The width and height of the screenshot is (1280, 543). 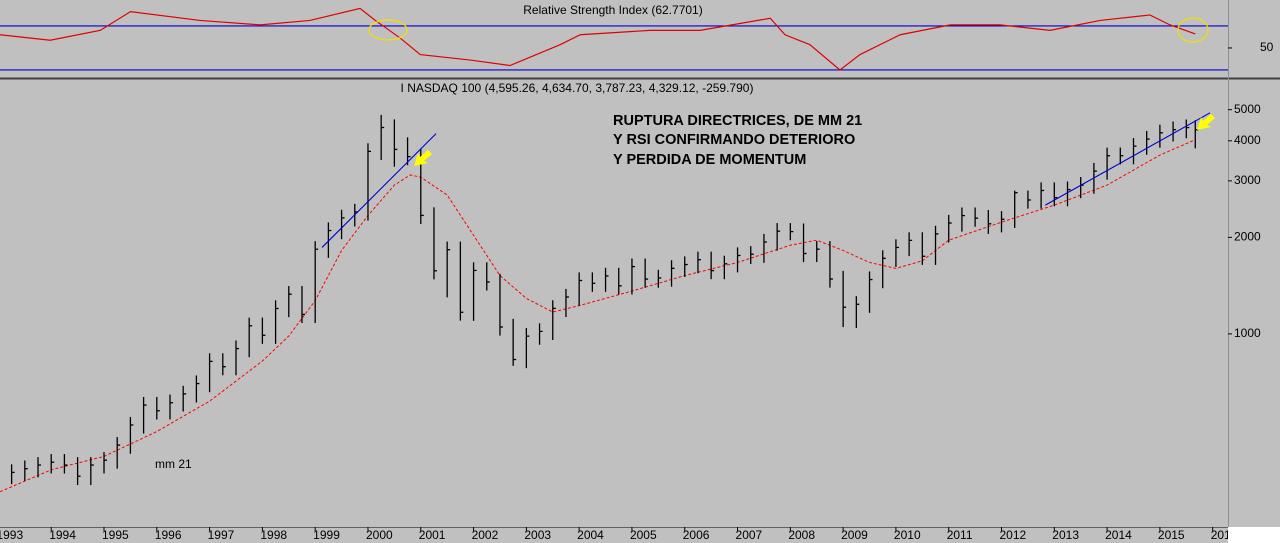 I want to click on y-tick-label: 5000, so click(x=1247, y=109).